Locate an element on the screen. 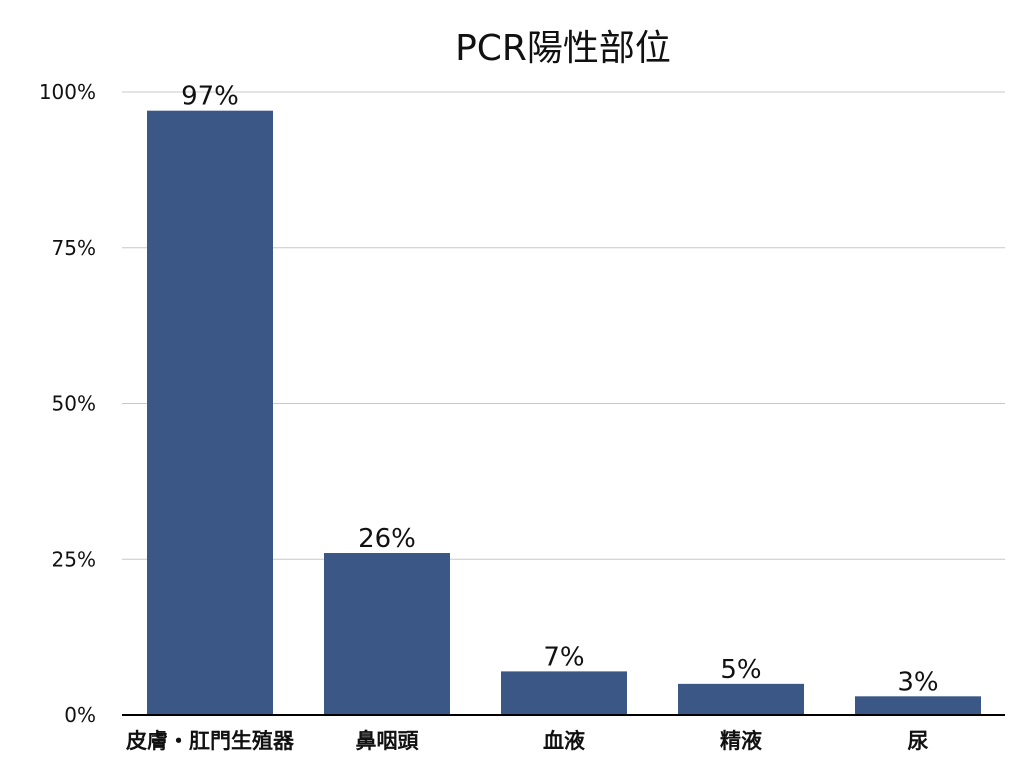 This screenshot has width=1024, height=765. y-tick-label: 0% is located at coordinates (80, 715).